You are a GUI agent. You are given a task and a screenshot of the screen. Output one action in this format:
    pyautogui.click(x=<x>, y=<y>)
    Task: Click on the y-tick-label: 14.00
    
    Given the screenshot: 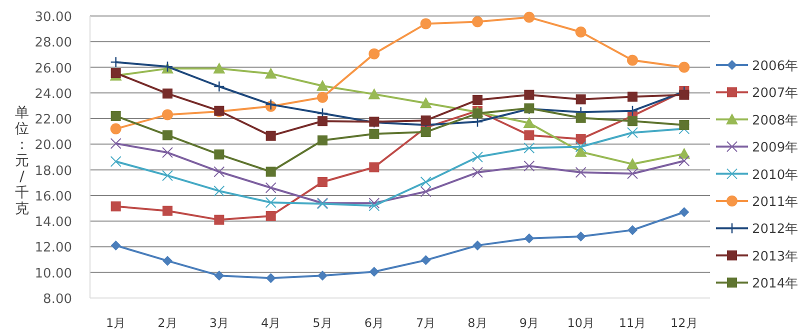 What is the action you would take?
    pyautogui.click(x=53, y=222)
    